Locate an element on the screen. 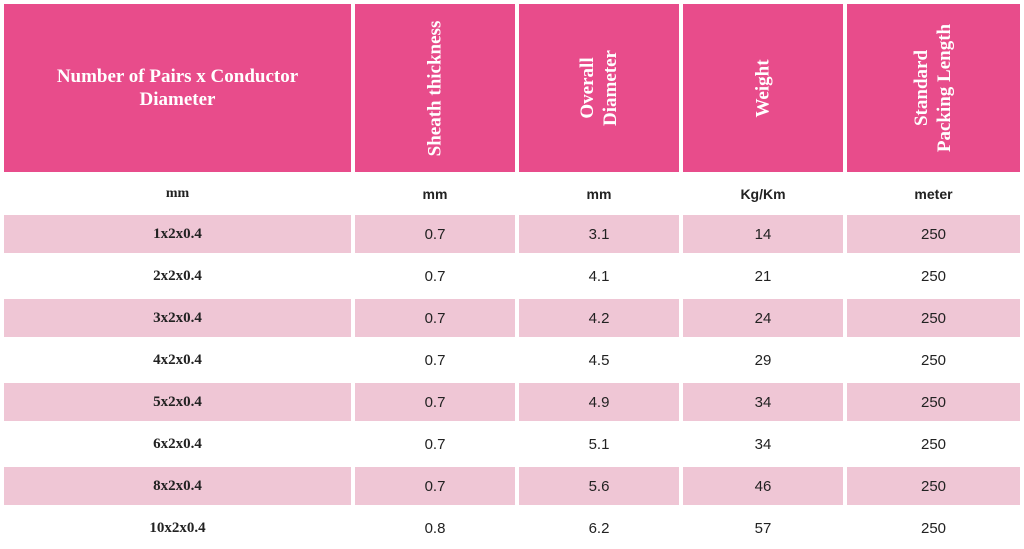 The image size is (1024, 549). header-sheath-thickness: Sheath thickness is located at coordinates (435, 88).